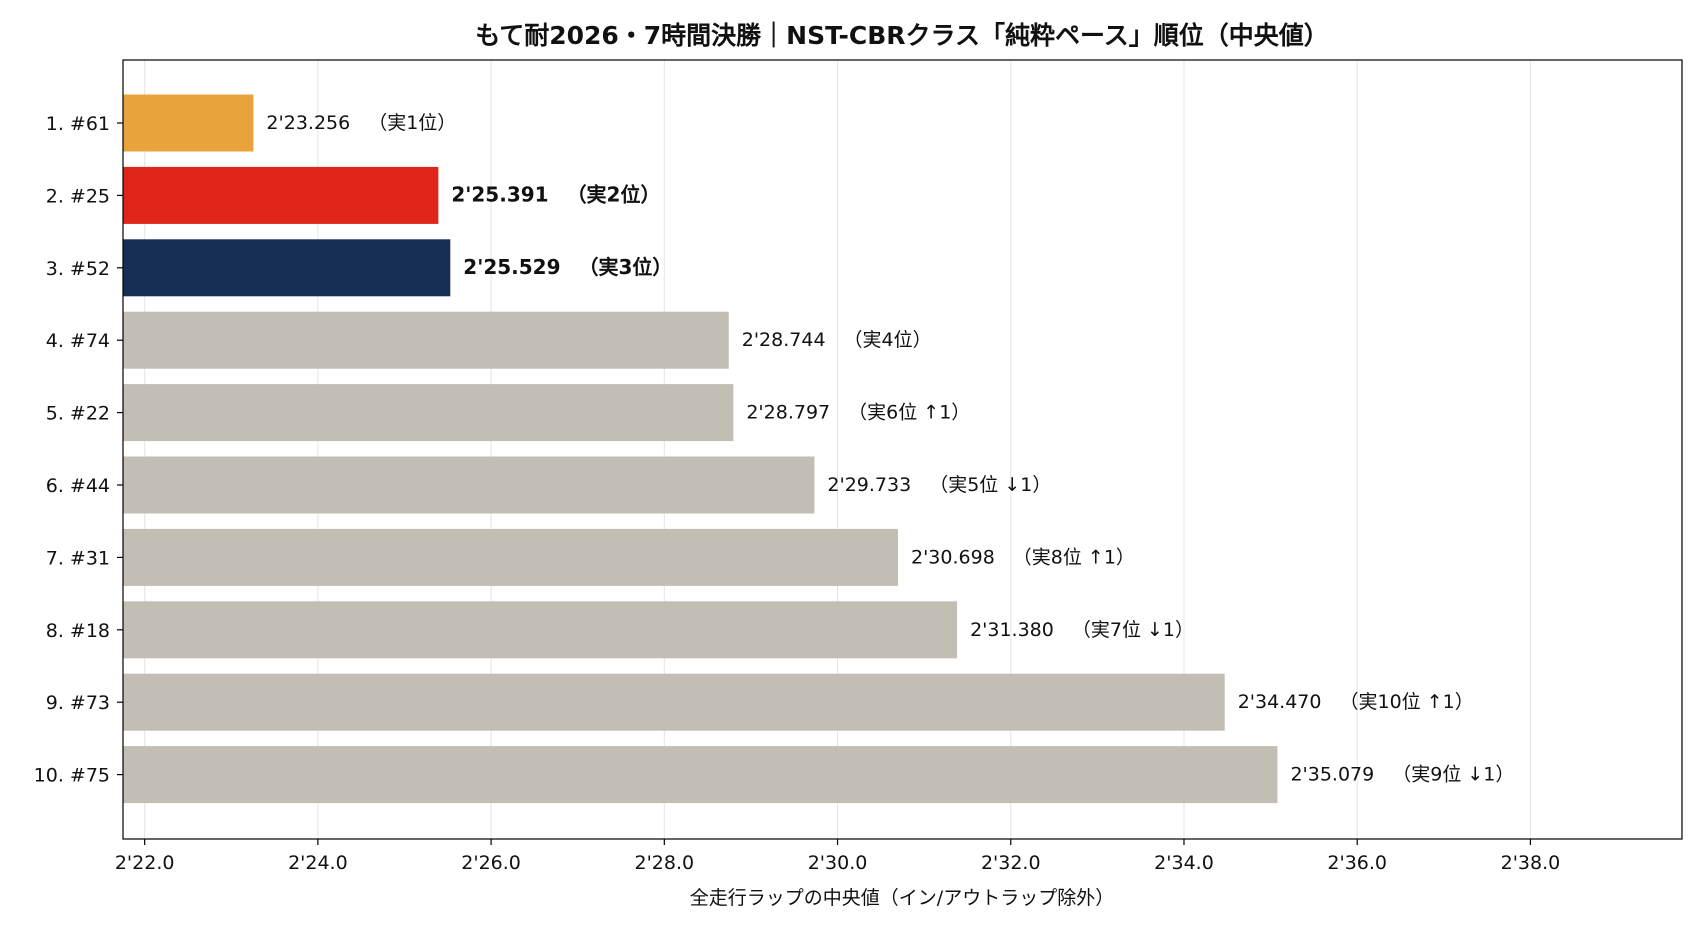 The image size is (1696, 928). I want to click on data-label-annotation: （実4位）, so click(888, 340).